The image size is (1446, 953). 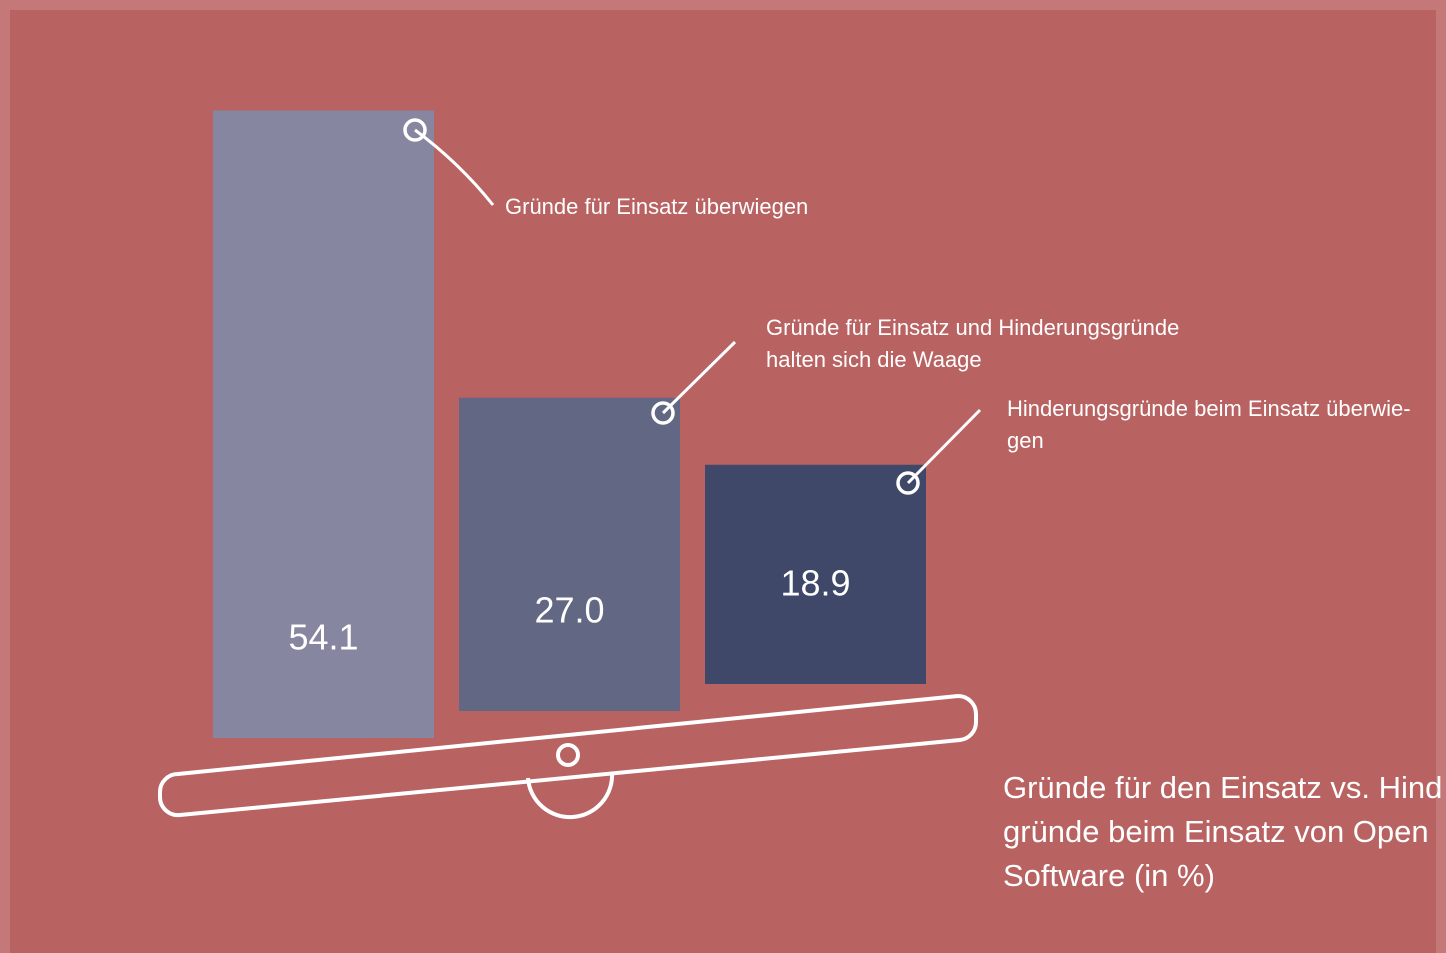 I want to click on seesaw, so click(x=568, y=756).